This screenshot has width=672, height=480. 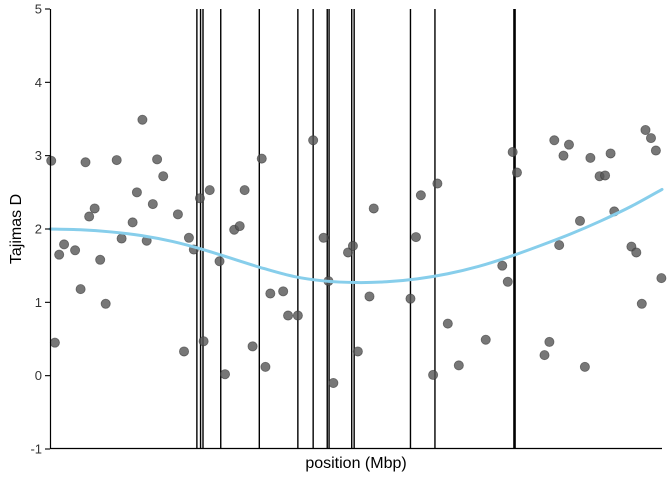 I want to click on y-axis-title: Tajimas D, so click(x=16, y=229).